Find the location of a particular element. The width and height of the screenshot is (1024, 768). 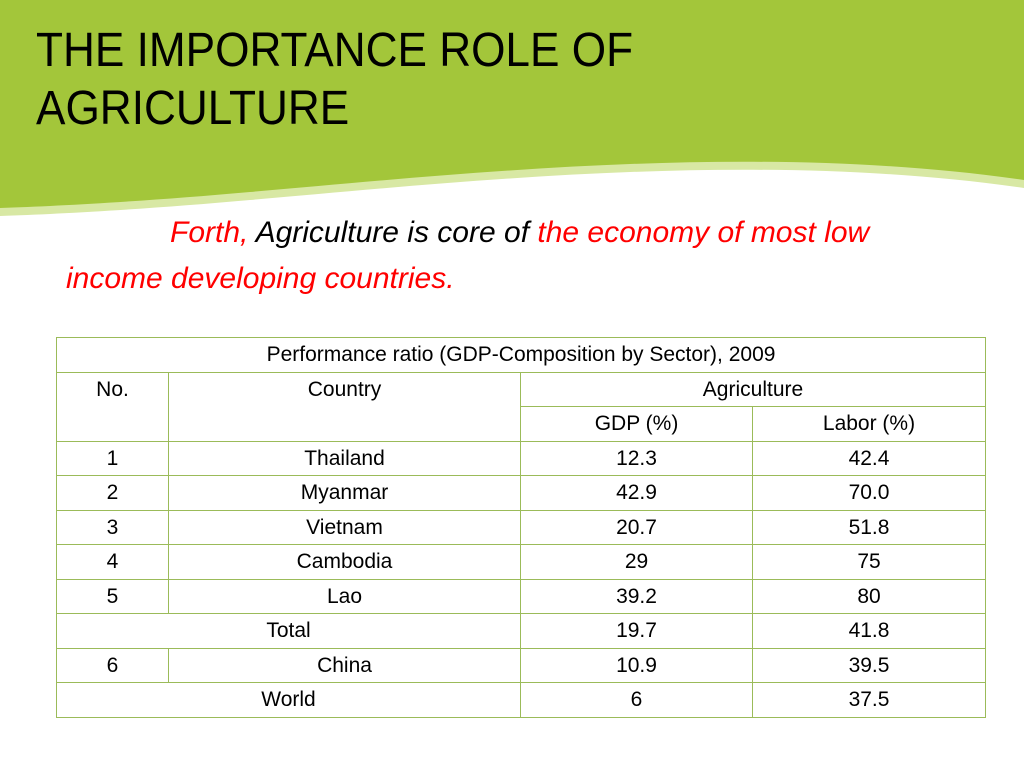

table-row: 3 Vietnam 20.7 51.8 is located at coordinates (521, 527).